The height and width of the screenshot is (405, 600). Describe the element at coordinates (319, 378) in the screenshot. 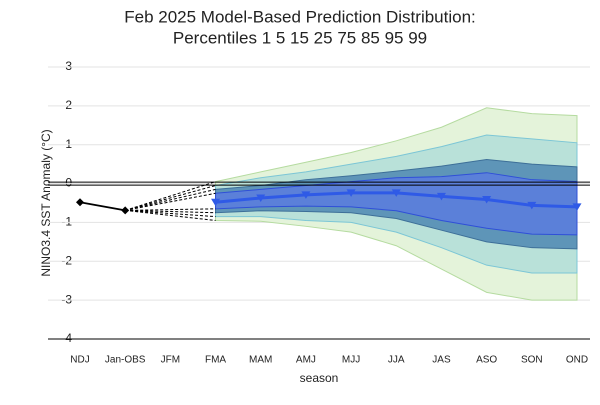

I see `x-axis-label: season` at that location.